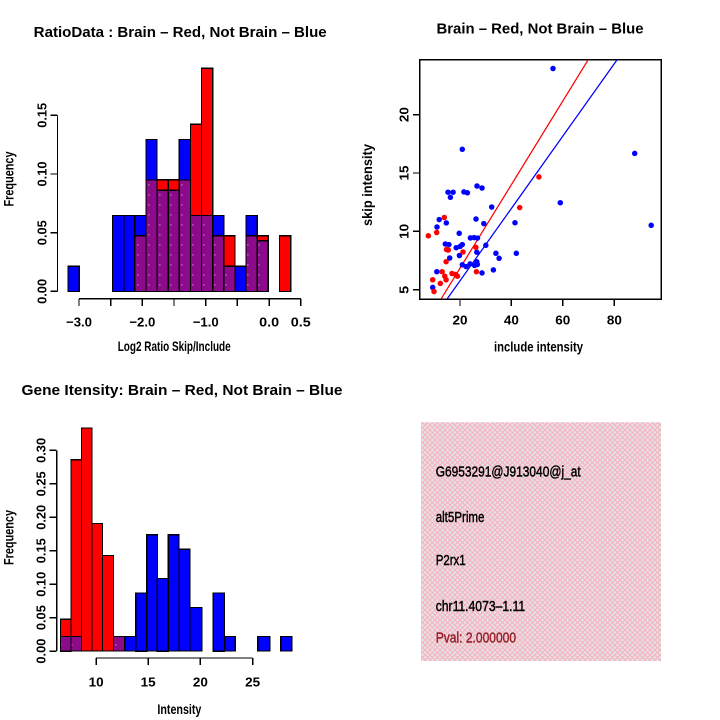  I want to click on svg-text: 25, so click(252, 682).